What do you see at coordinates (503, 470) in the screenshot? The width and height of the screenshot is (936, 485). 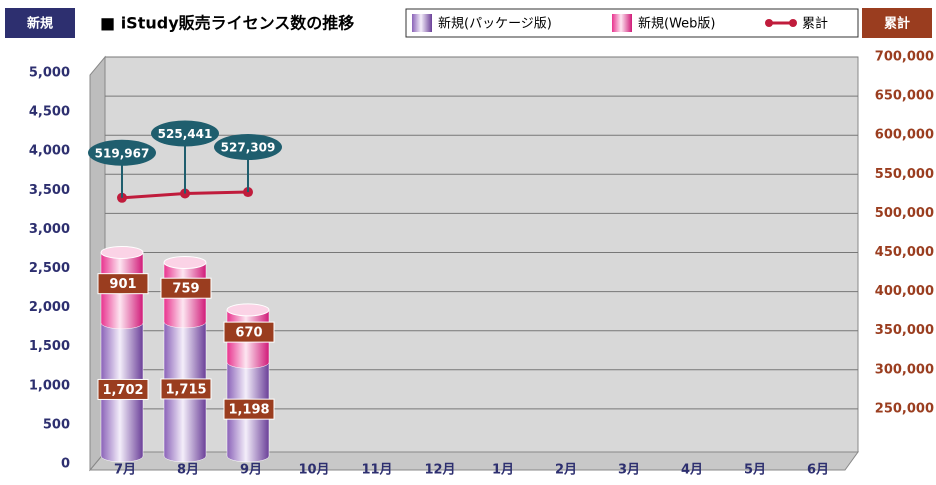 I see `x-tick-label: 1月` at bounding box center [503, 470].